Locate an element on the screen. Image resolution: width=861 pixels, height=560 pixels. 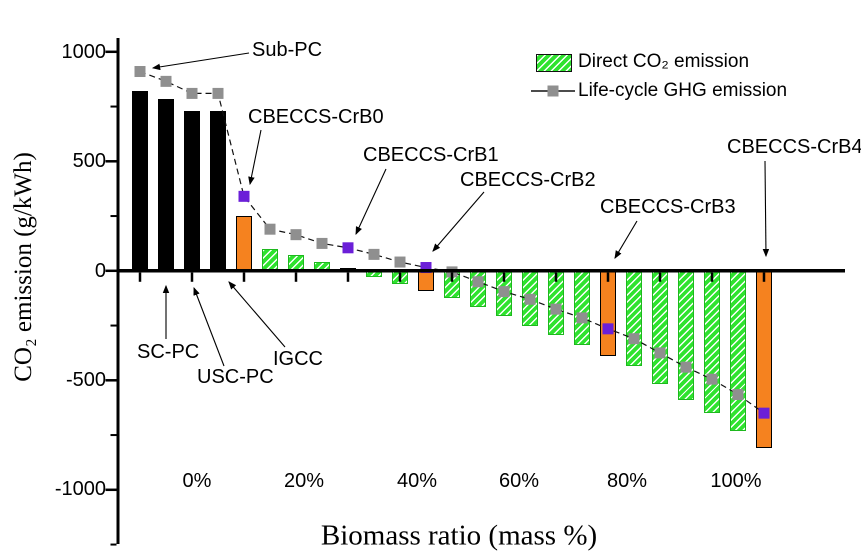
bar-IGCC is located at coordinates (218, 190).